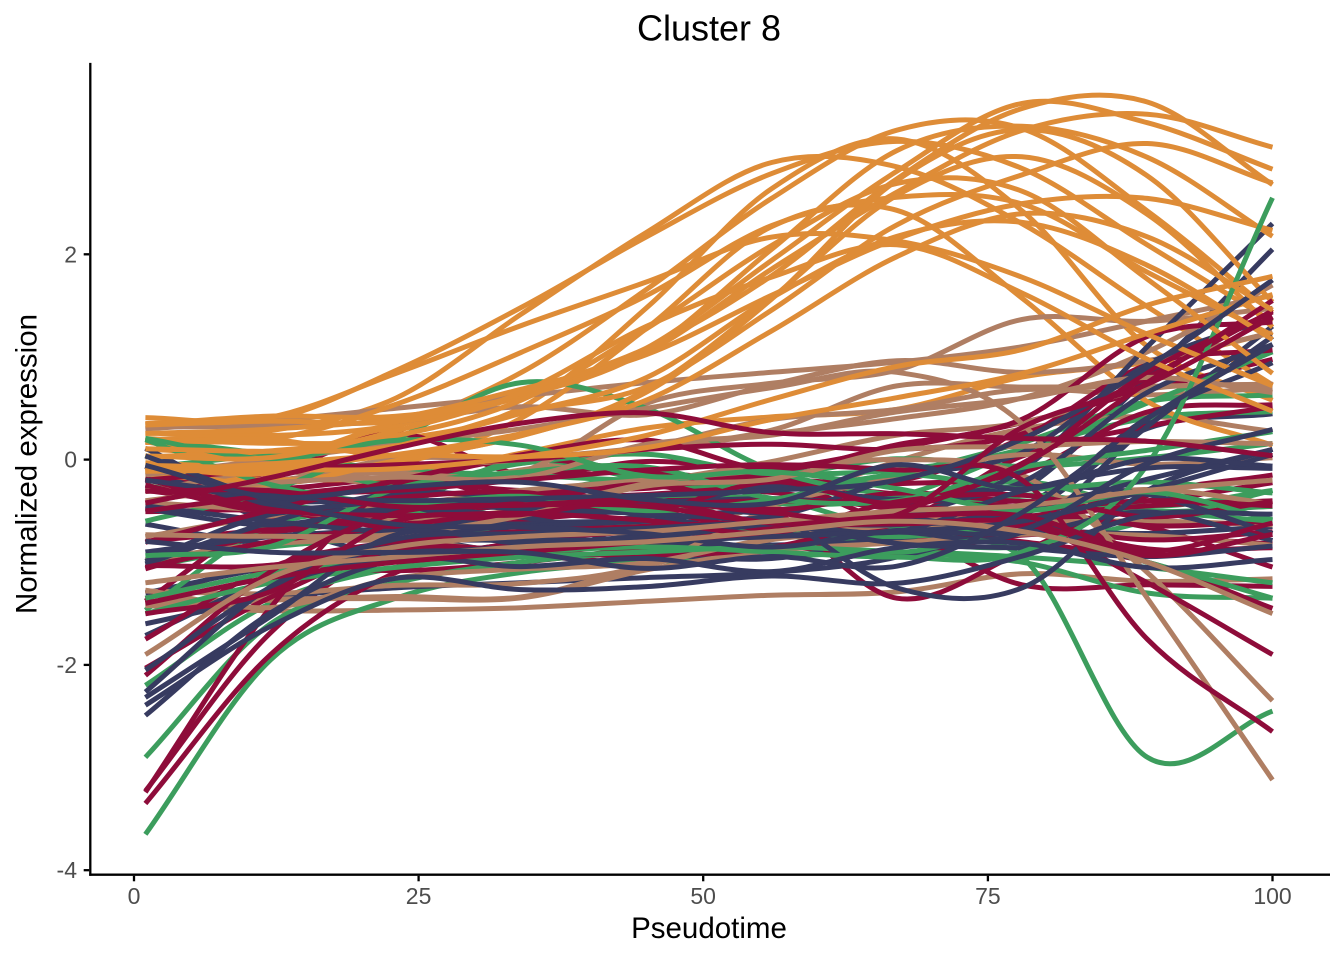 The height and width of the screenshot is (965, 1344). I want to click on svg-text: 50, so click(703, 896).